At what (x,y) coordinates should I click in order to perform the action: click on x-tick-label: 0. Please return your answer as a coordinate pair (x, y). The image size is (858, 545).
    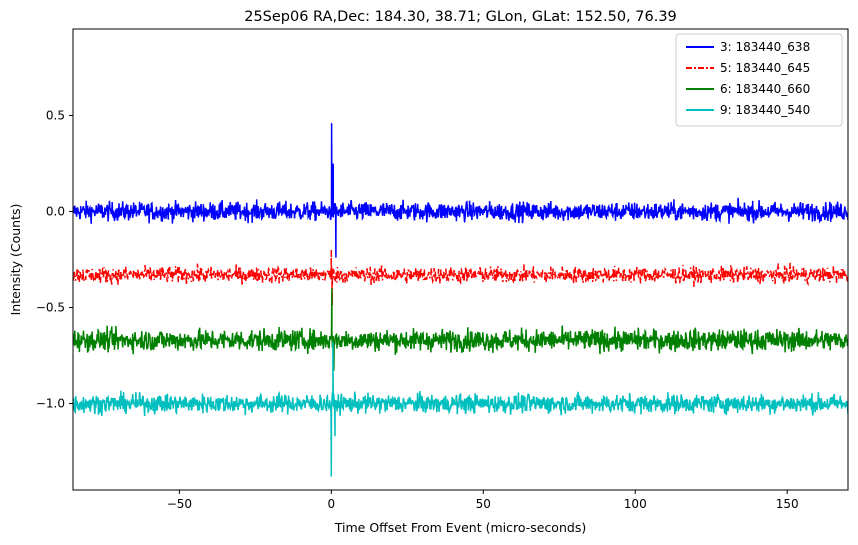
    Looking at the image, I should click on (332, 504).